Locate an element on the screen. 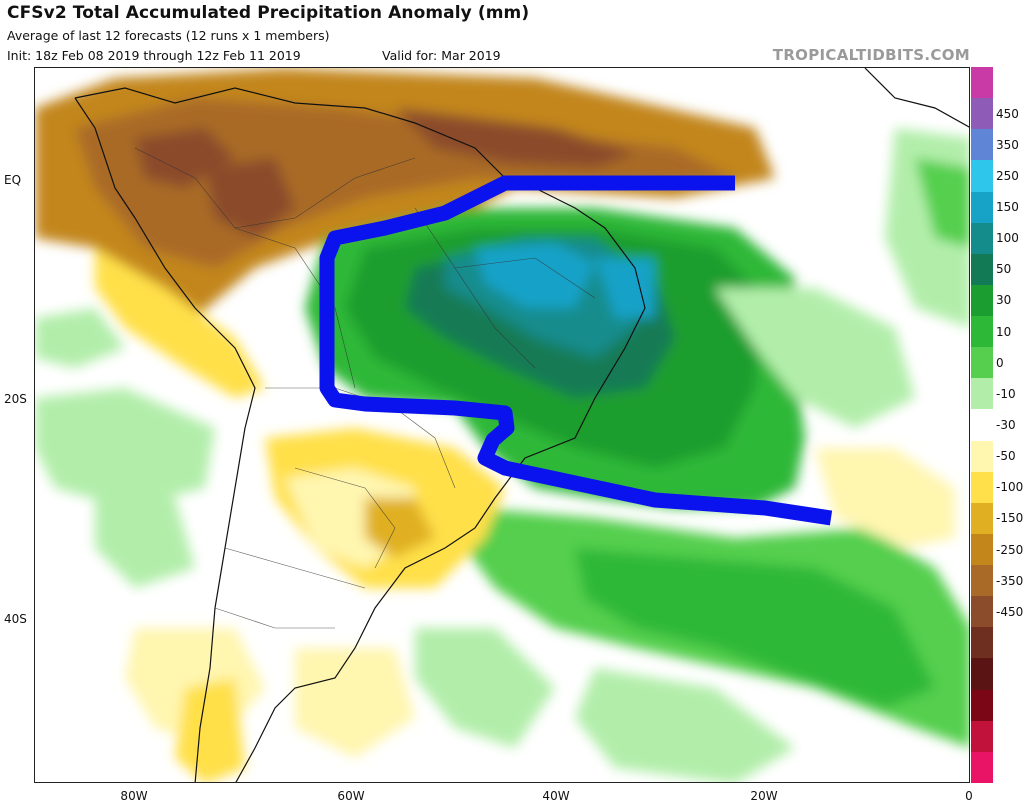 This screenshot has height=803, width=1024. colorbar is located at coordinates (982, 425).